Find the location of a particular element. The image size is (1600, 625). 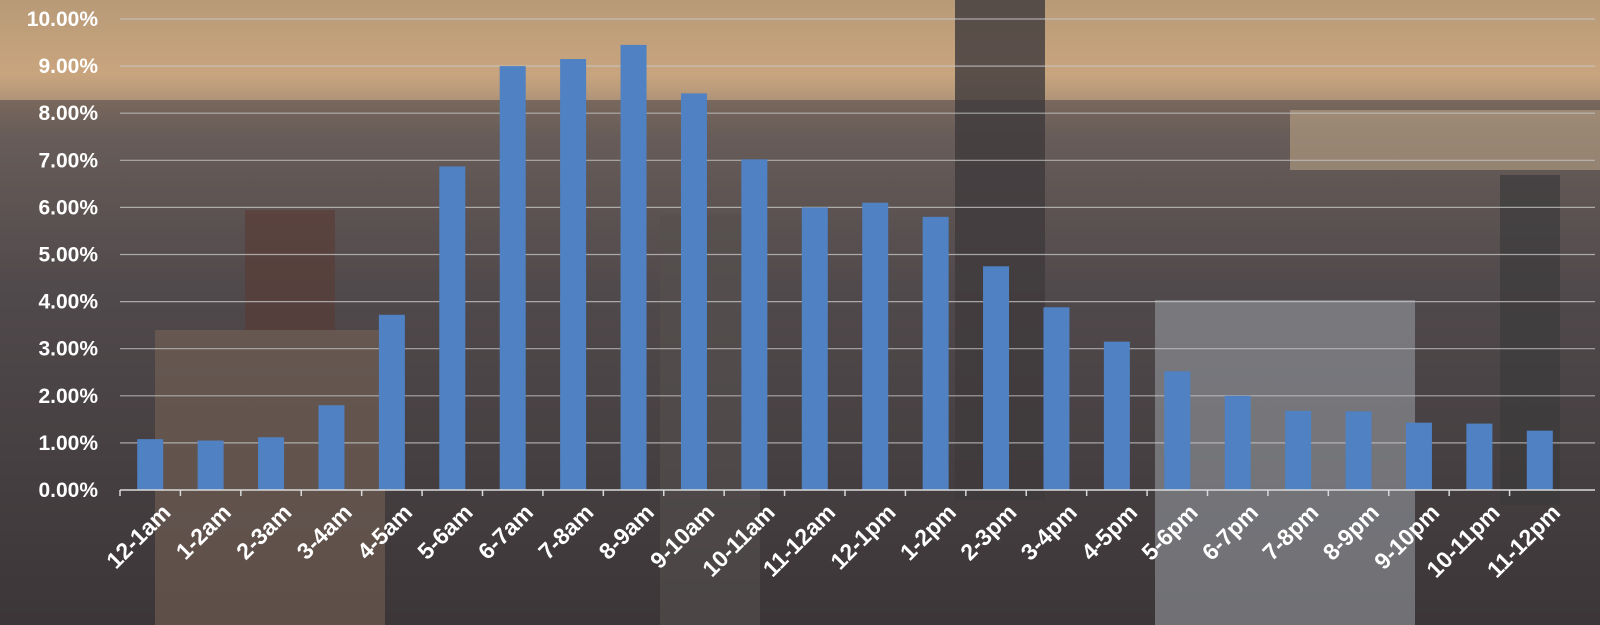

y-tick-label: 1.00% is located at coordinates (68, 443).